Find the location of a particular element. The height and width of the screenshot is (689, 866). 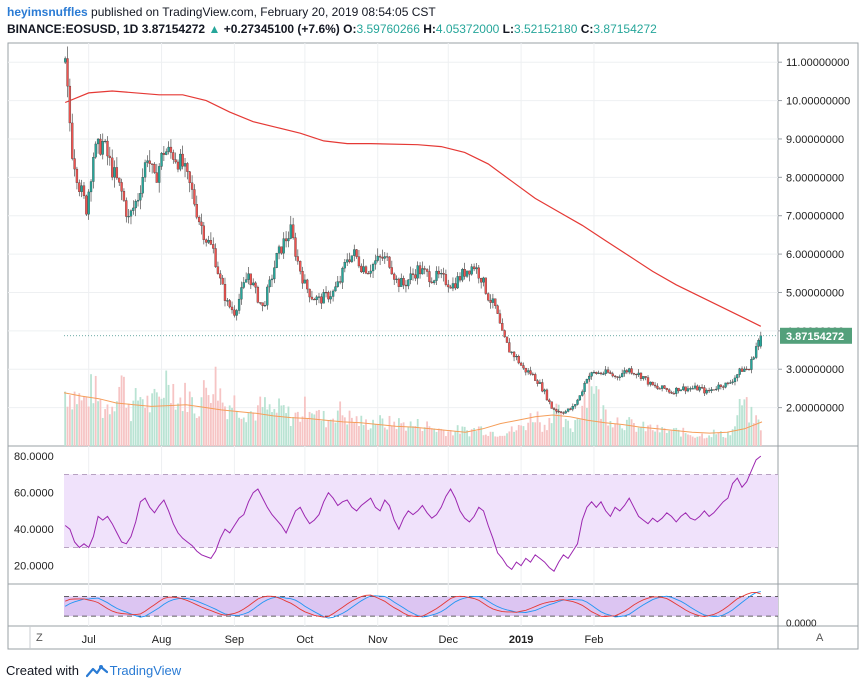

zoom-scale-button: Z is located at coordinates (39, 638).